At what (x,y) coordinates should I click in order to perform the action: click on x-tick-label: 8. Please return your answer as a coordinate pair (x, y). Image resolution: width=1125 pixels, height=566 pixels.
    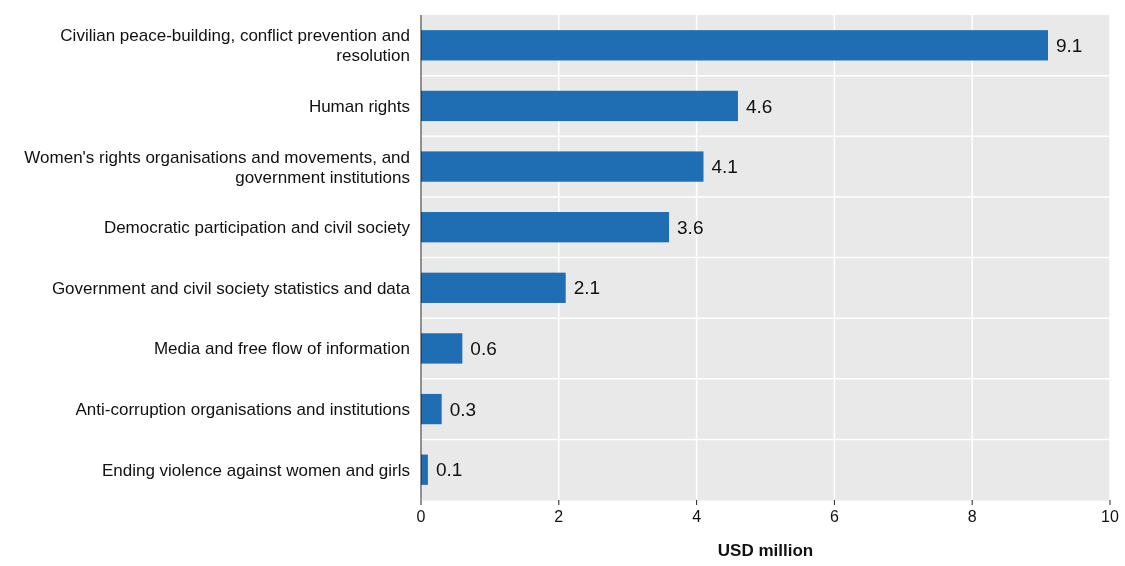
    Looking at the image, I should click on (972, 516).